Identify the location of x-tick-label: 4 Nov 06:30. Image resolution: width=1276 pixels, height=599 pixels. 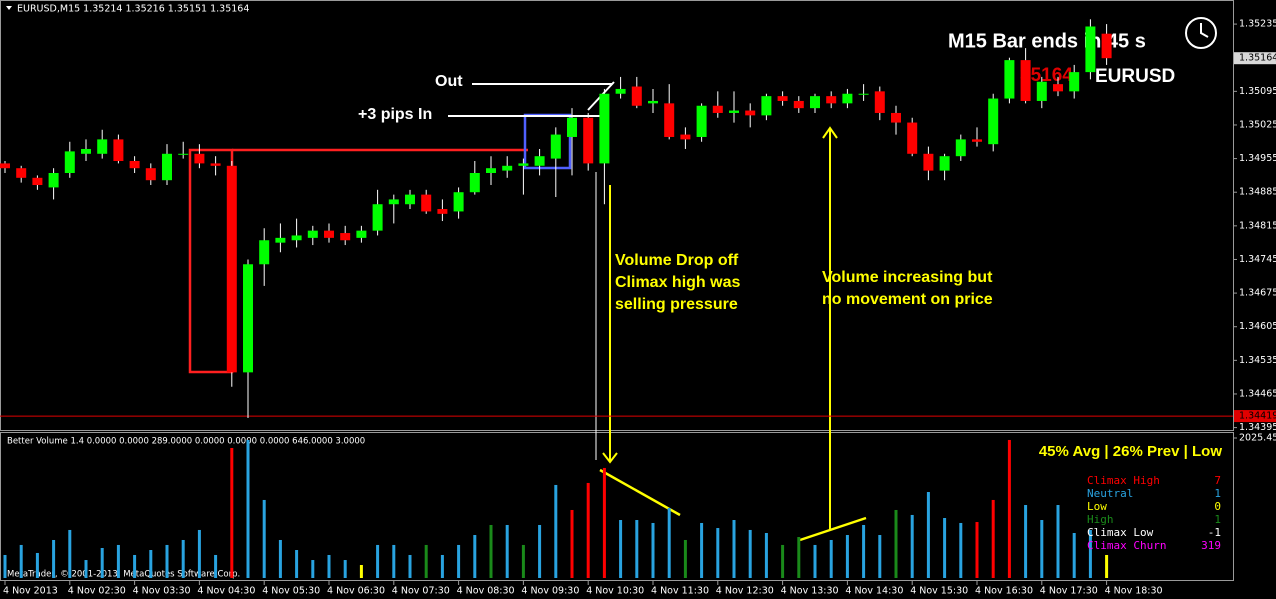
(356, 591).